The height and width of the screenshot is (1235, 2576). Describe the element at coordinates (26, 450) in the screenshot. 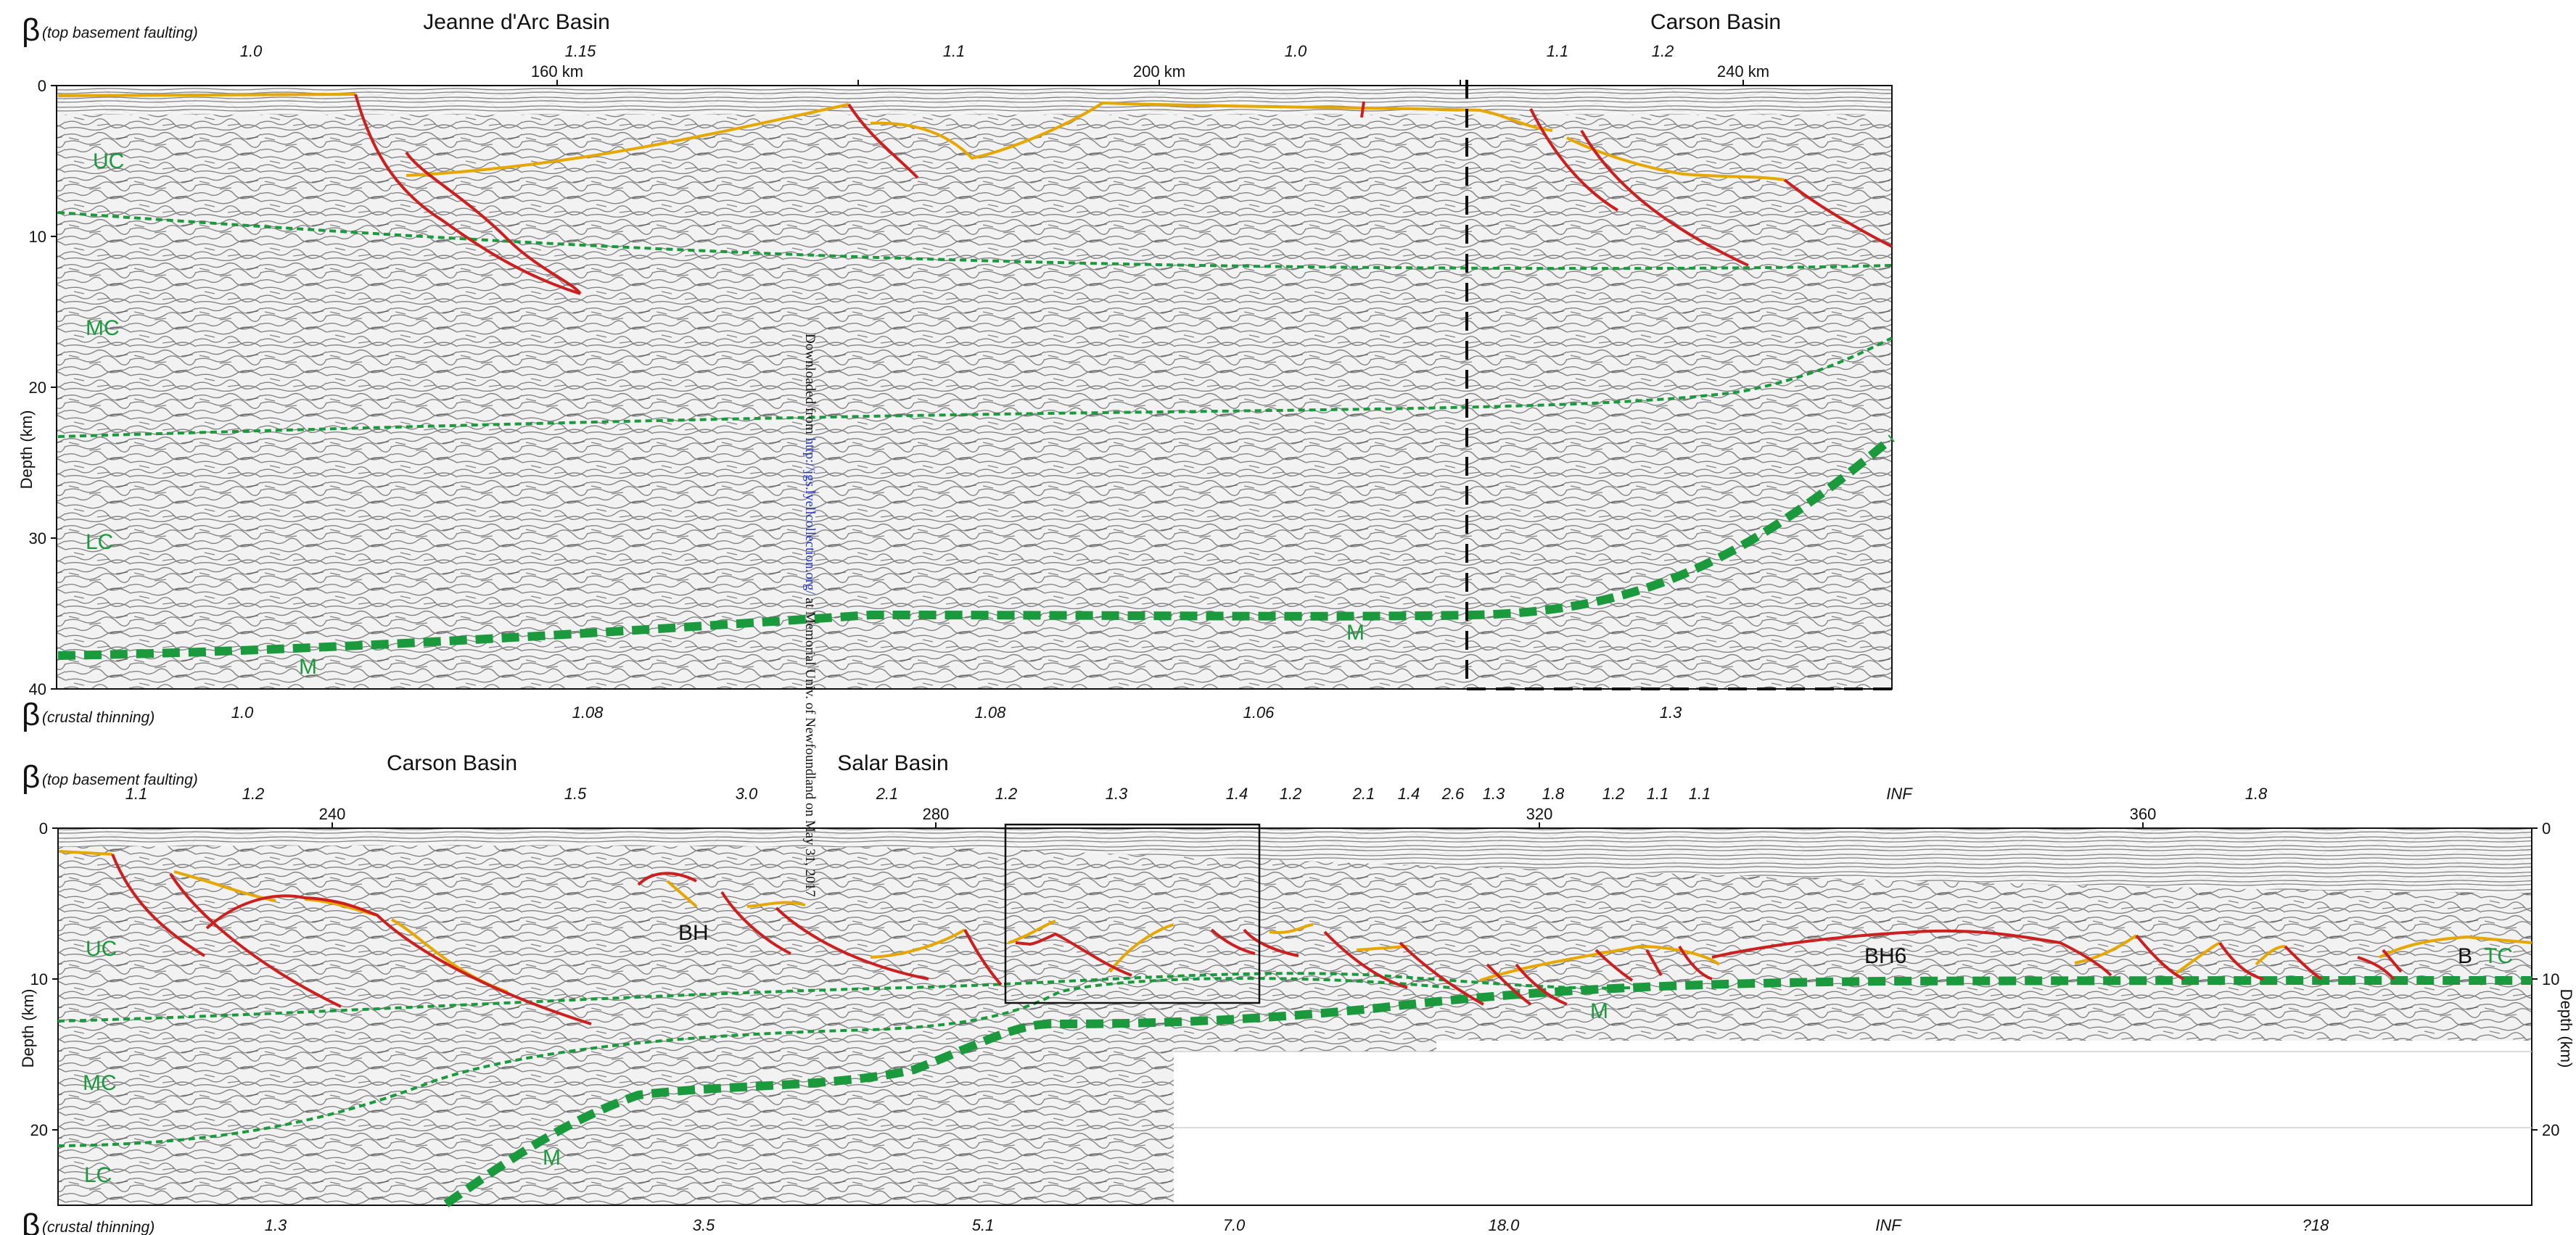

I see `depth-axis-label-1: Depth (km)` at that location.